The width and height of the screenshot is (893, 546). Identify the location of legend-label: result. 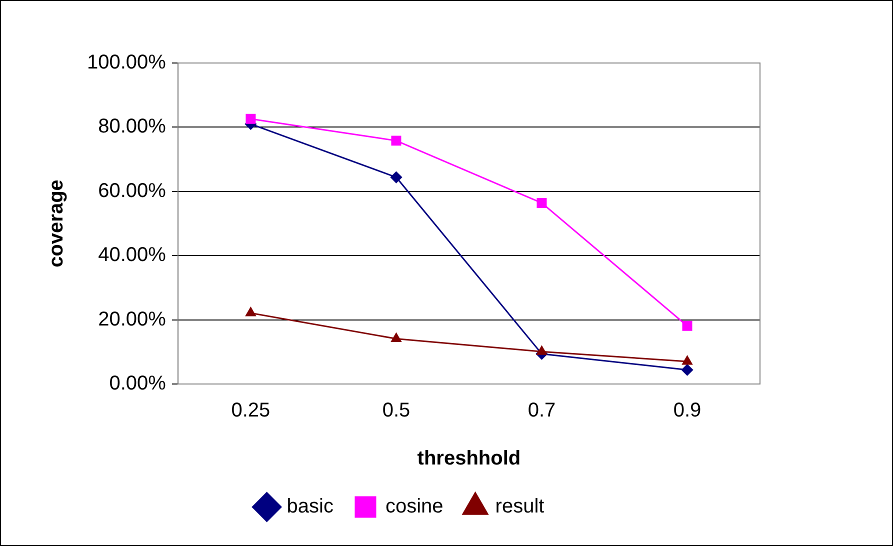
(520, 507).